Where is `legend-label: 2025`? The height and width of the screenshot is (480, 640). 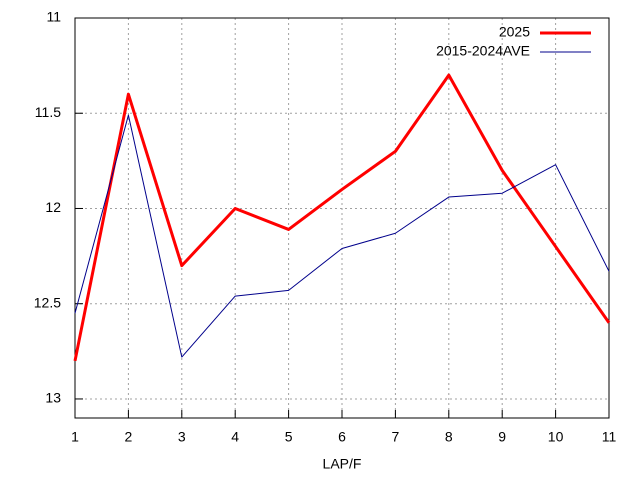 legend-label: 2025 is located at coordinates (514, 32).